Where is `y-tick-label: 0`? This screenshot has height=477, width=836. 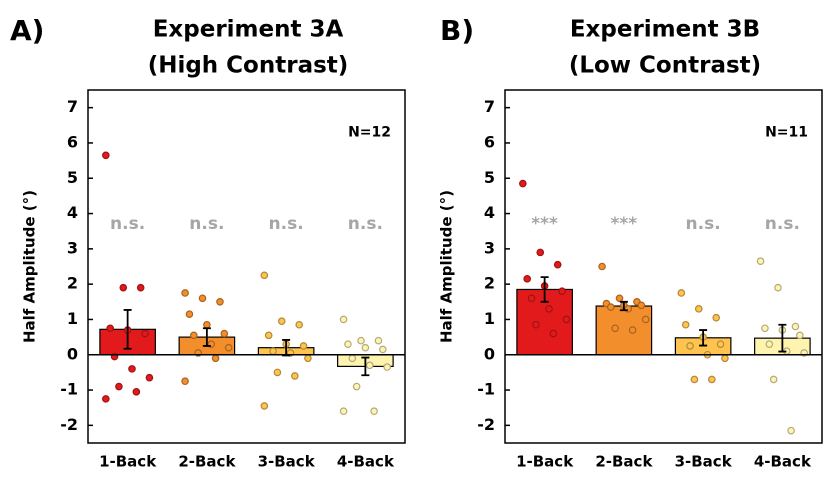 y-tick-label: 0 is located at coordinates (489, 353).